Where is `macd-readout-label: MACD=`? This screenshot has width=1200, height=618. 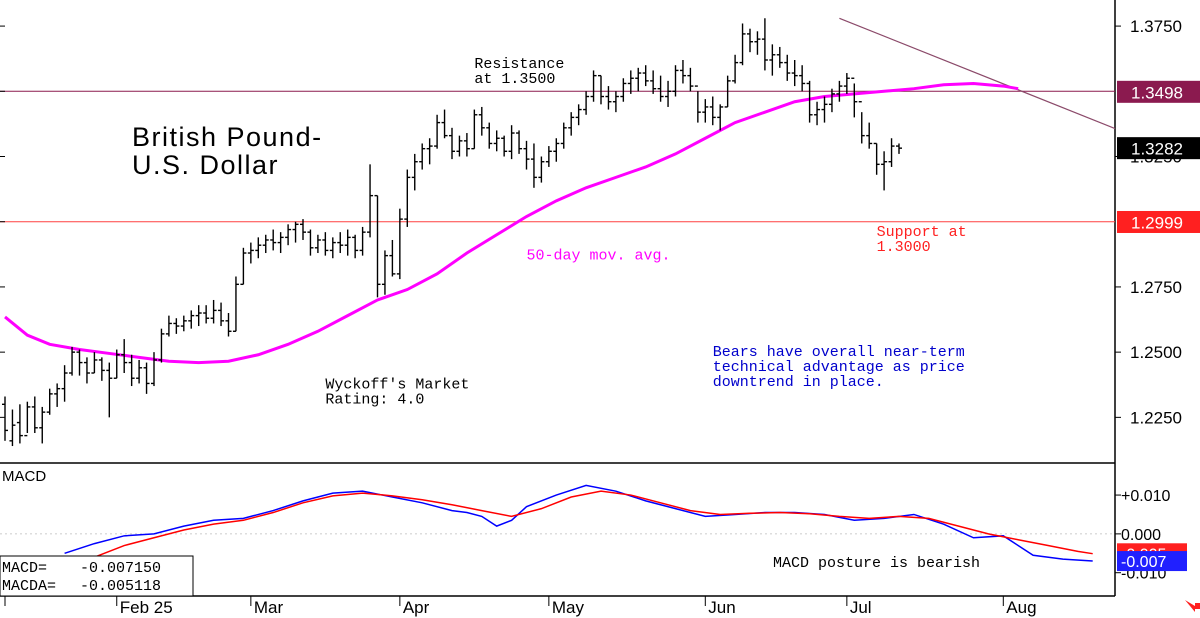 macd-readout-label: MACD= is located at coordinates (24, 568).